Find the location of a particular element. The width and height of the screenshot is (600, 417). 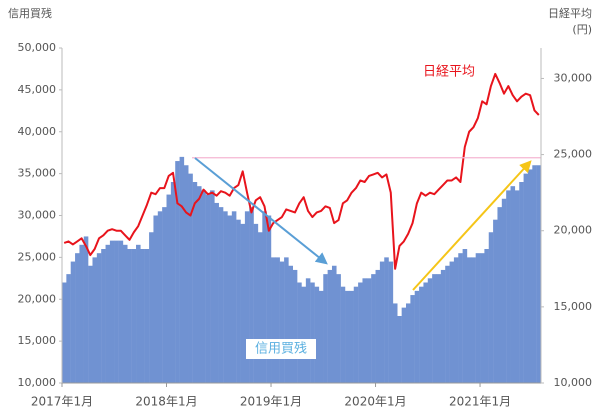

y-tick-label: 25,000 is located at coordinates (37, 256).